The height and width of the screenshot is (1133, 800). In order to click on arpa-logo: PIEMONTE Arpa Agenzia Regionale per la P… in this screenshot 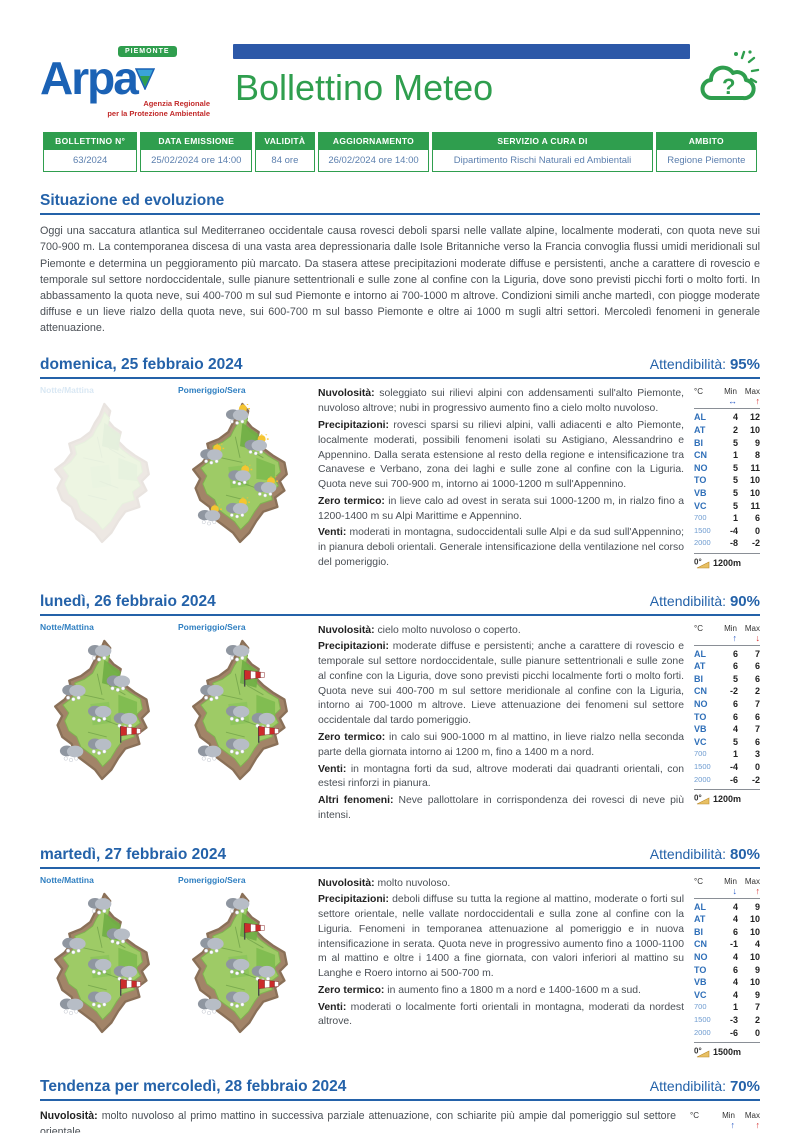, I will do `click(132, 76)`.